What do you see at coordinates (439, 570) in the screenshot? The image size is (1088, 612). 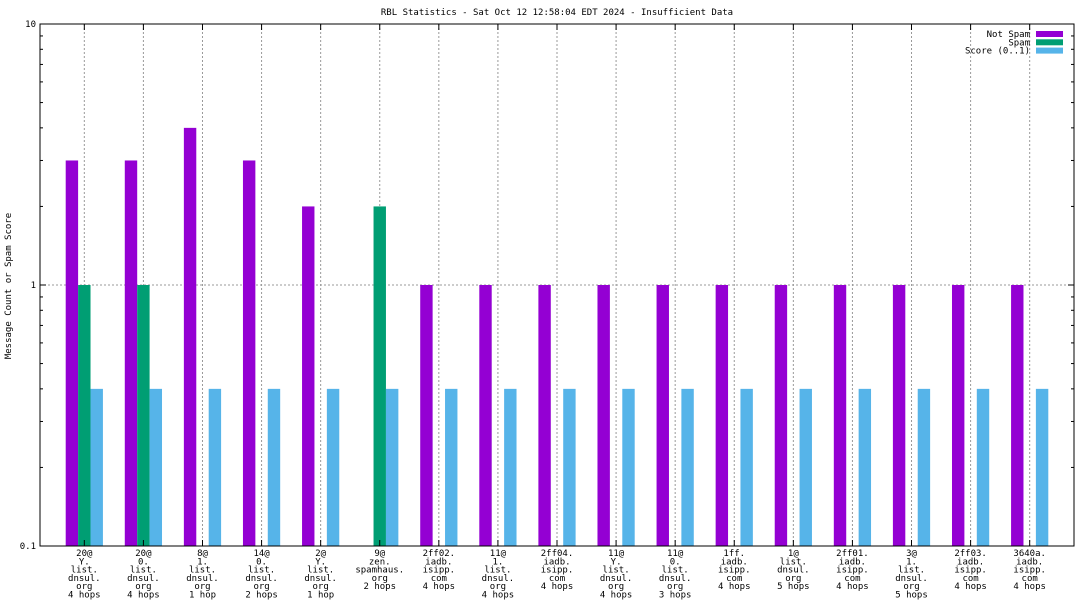 I see `x-tick-label: 2ff02. iadb. isipp. com 4 hops` at bounding box center [439, 570].